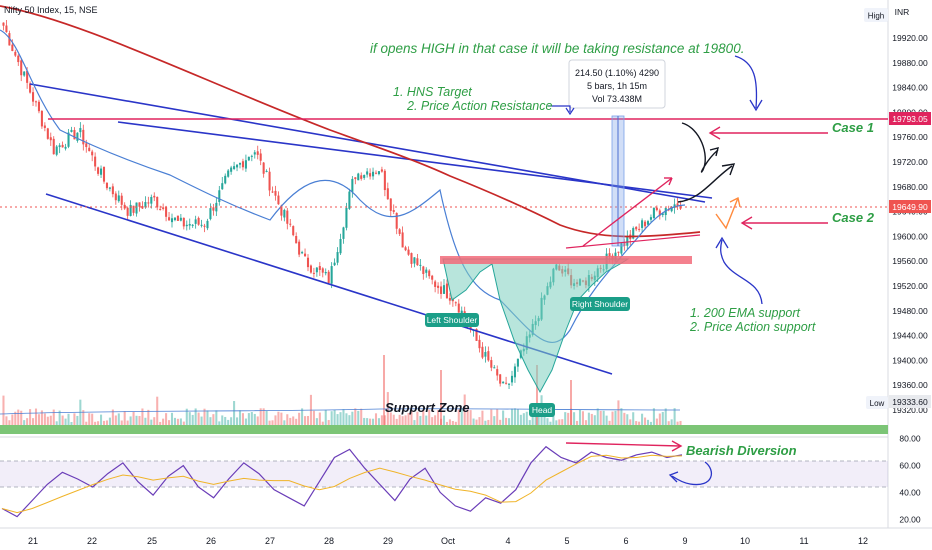 This screenshot has width=932, height=550. What do you see at coordinates (51, 10) in the screenshot?
I see `symbol-title: Nifty 50 Index, 15, NSE` at bounding box center [51, 10].